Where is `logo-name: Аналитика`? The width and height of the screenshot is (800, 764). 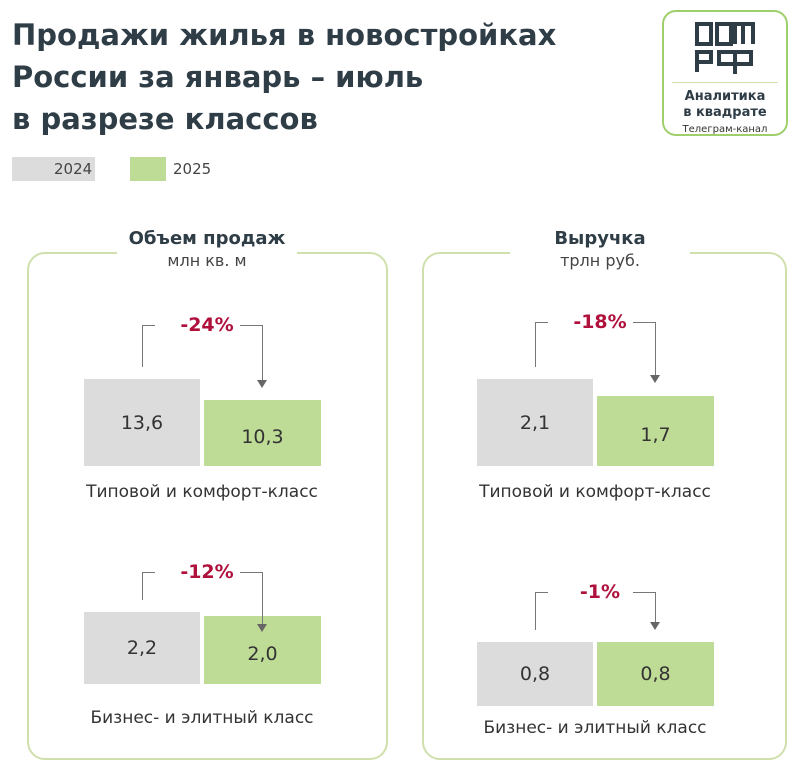
logo-name: Аналитика is located at coordinates (725, 96).